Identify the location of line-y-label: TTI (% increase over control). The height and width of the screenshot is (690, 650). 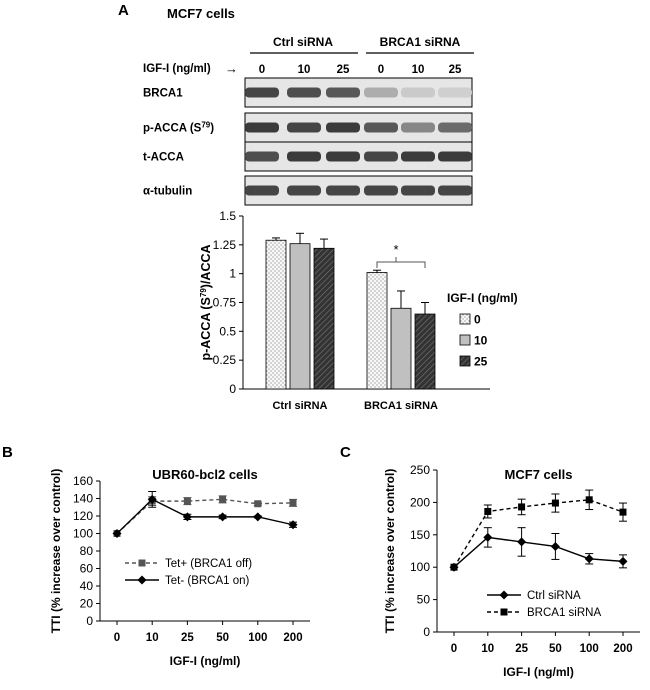
(390, 551).